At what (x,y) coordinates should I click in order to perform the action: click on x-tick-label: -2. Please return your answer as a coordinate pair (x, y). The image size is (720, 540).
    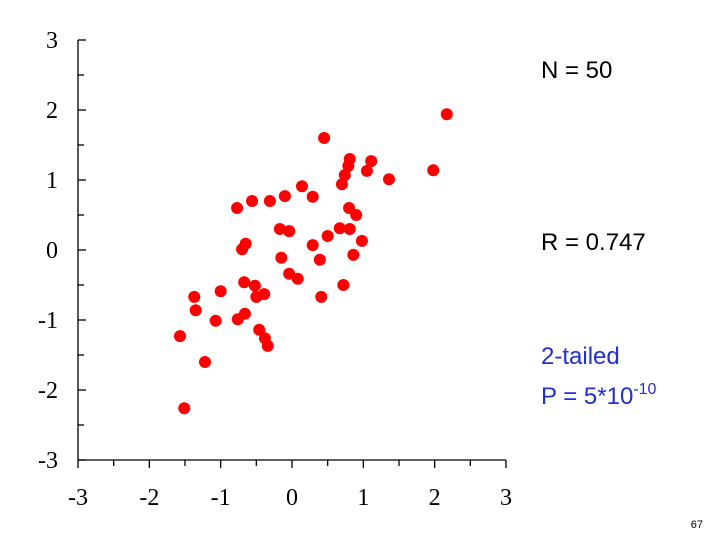
    Looking at the image, I should click on (149, 498).